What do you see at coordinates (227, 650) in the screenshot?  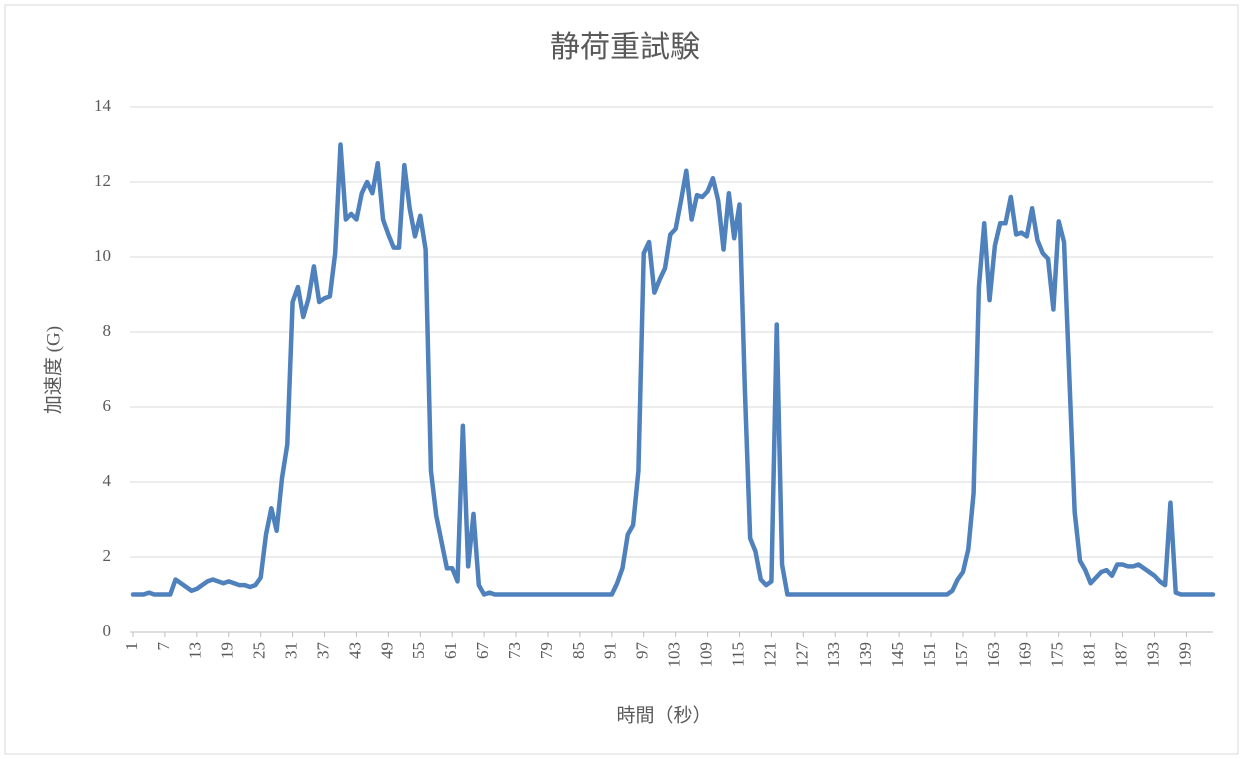 I see `x-tick-label: 19` at bounding box center [227, 650].